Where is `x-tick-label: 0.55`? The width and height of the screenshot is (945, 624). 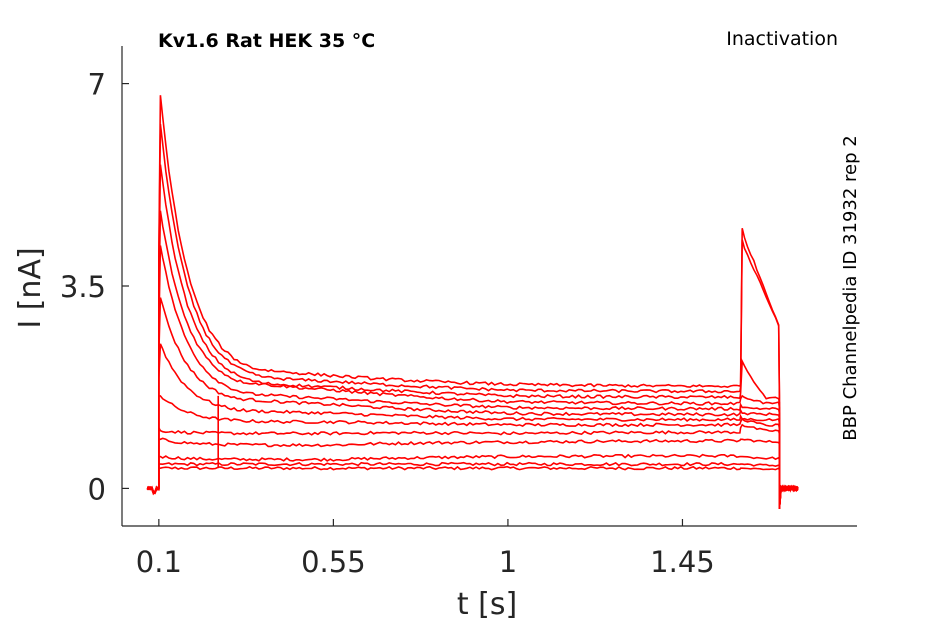 x-tick-label: 0.55 is located at coordinates (333, 562).